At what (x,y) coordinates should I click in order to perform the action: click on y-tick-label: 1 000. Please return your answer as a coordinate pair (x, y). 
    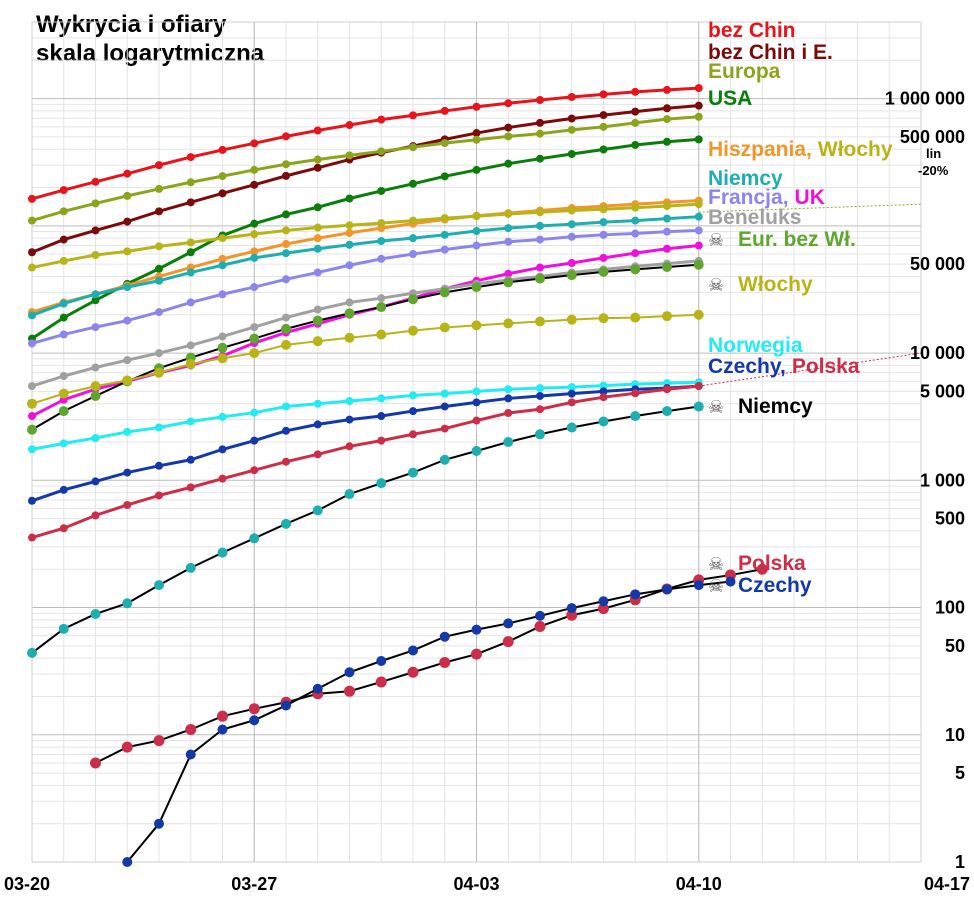
    Looking at the image, I should click on (942, 480).